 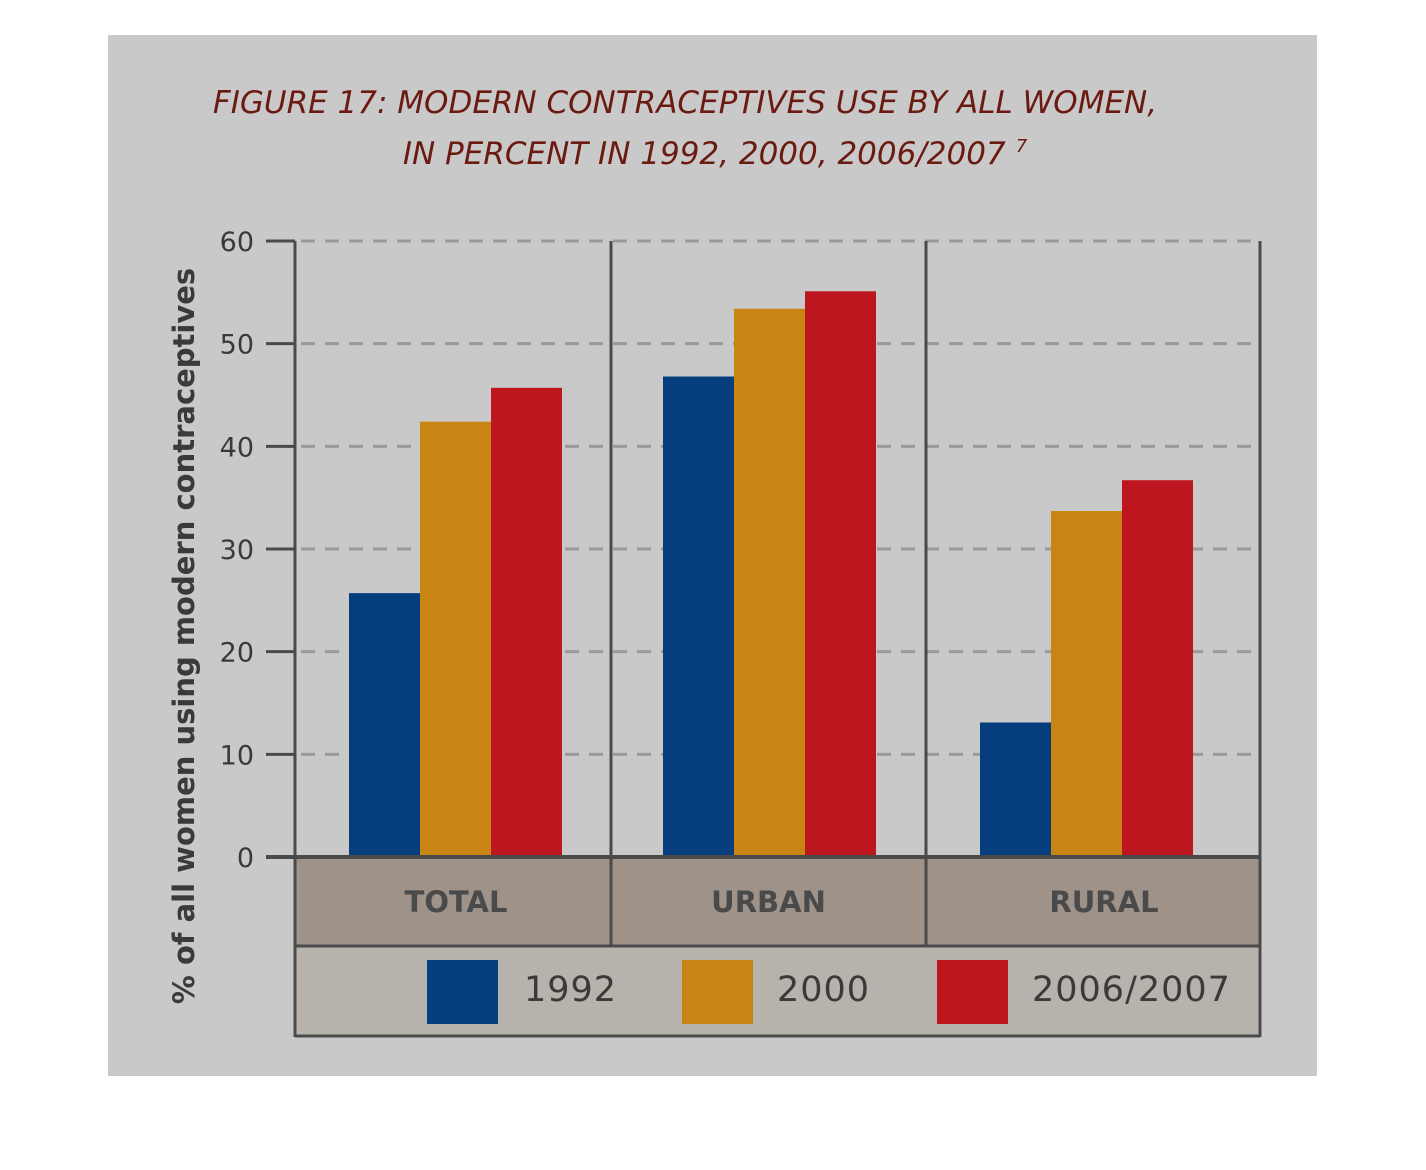 I want to click on title-footnote: 7, so click(x=1022, y=146).